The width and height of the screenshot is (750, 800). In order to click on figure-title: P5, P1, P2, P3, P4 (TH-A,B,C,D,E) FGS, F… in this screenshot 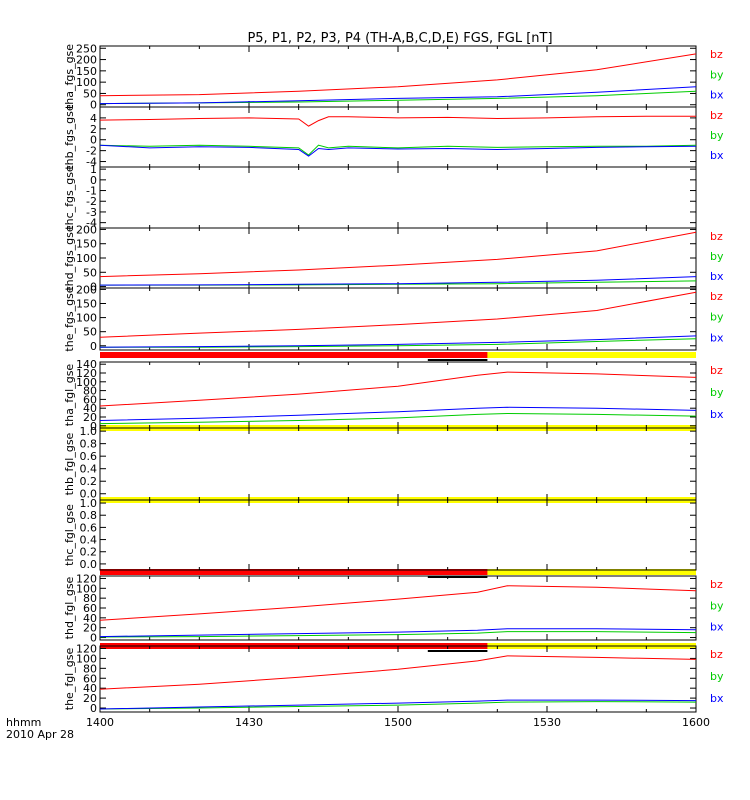, I will do `click(399, 38)`.